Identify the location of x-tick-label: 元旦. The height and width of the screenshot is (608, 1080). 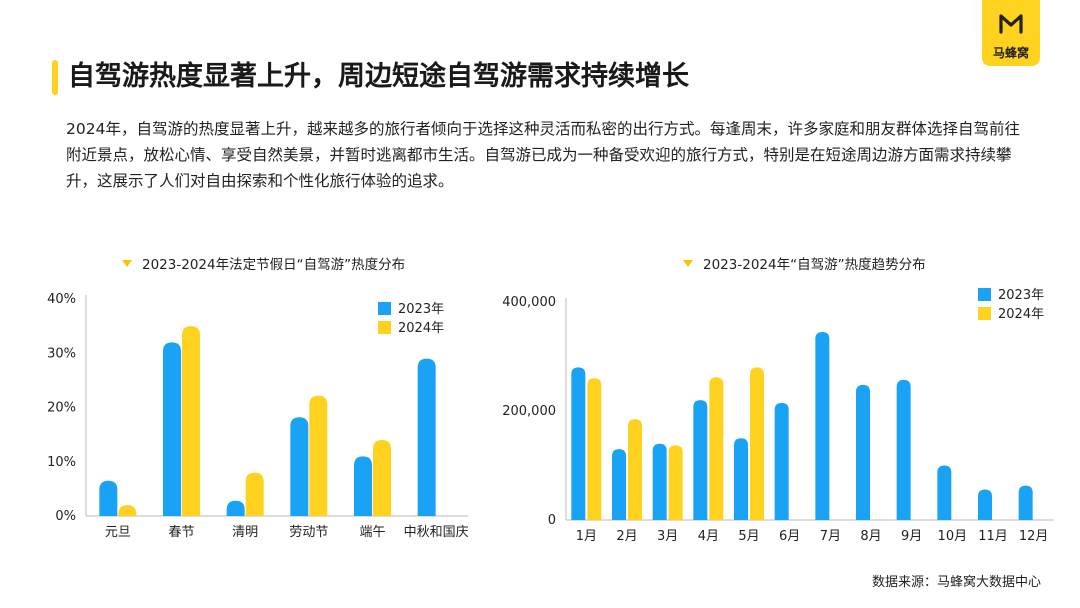
(118, 532).